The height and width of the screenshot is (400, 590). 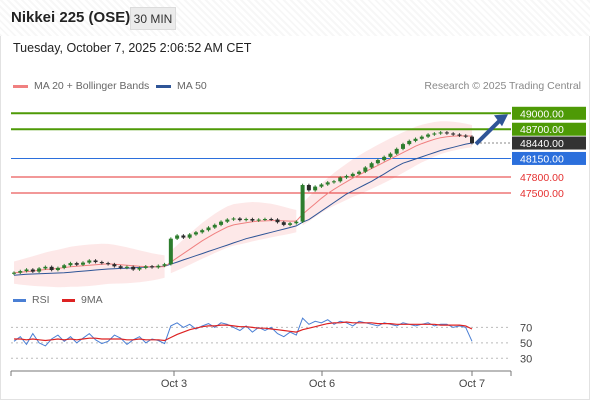 I want to click on chart-datetime: Tuesday, October 7, 2025 2:06:52 AM CET, so click(x=132, y=48).